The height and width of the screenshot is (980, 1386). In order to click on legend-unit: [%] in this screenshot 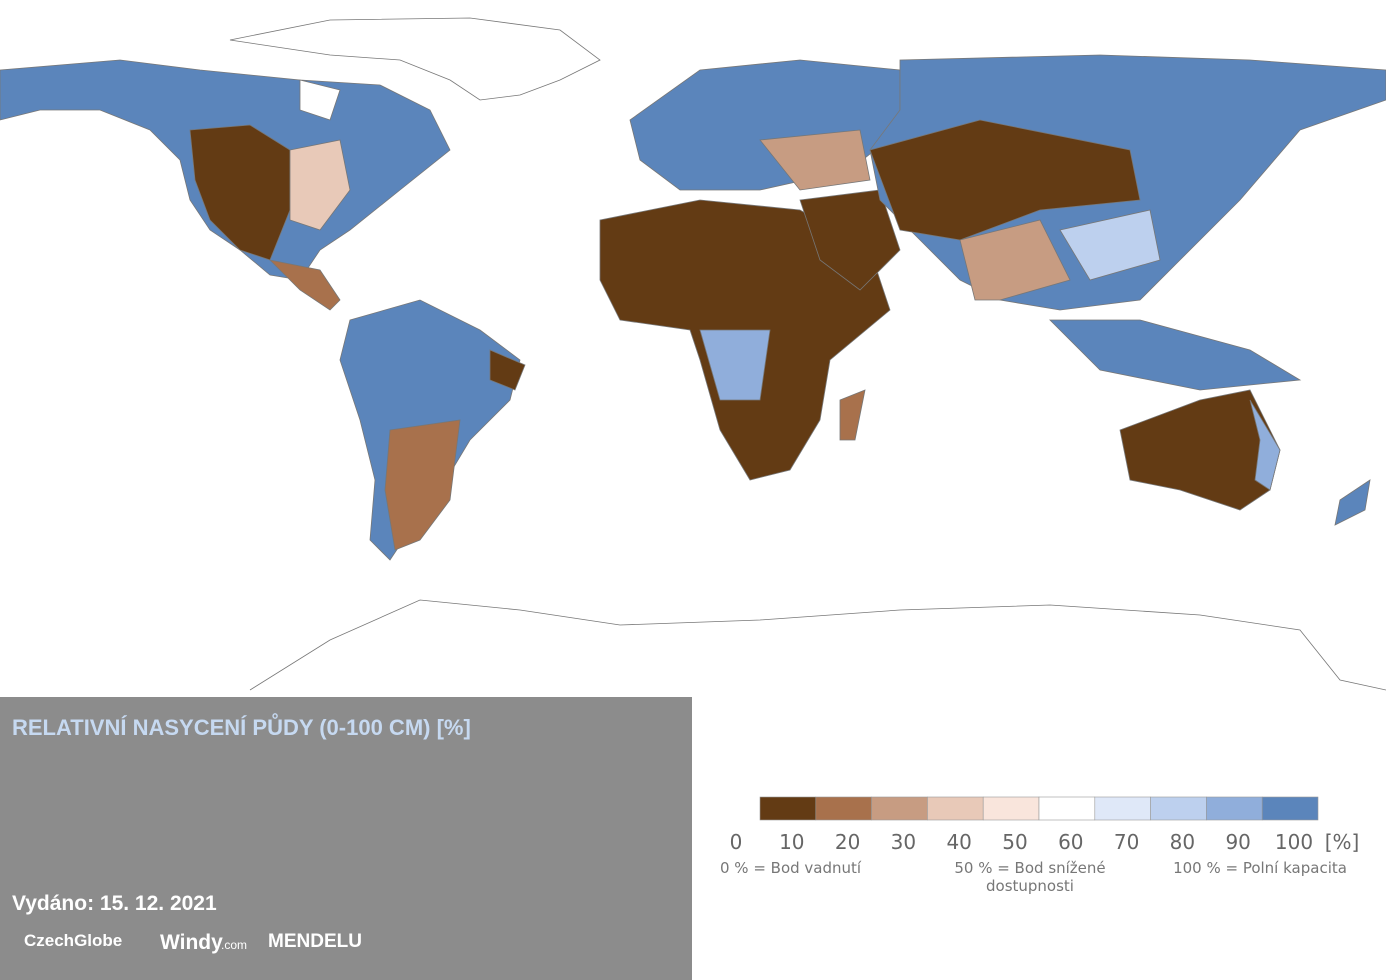, I will do `click(1342, 842)`.